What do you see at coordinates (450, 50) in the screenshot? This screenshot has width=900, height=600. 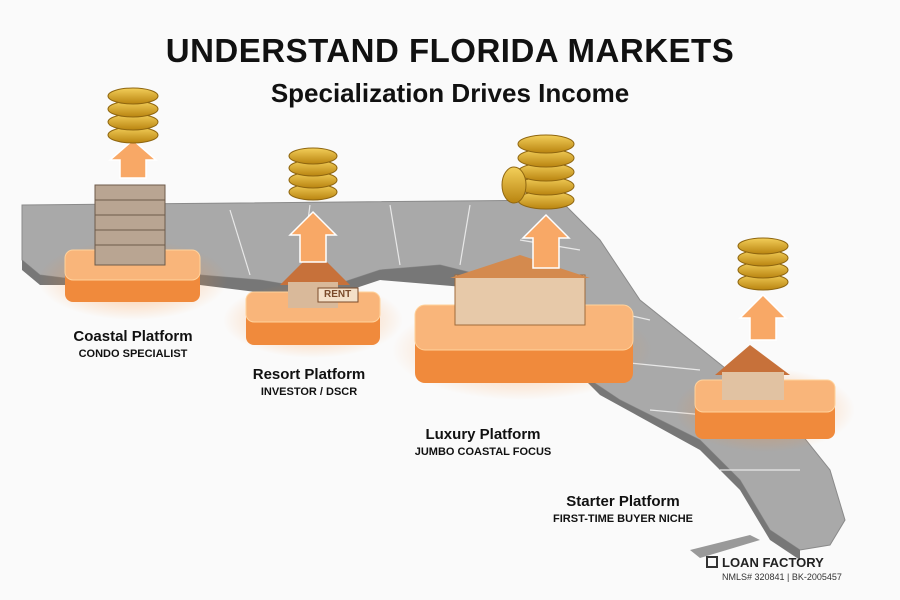 I see `page-title: UNDERSTAND FLORIDA MARKETS` at bounding box center [450, 50].